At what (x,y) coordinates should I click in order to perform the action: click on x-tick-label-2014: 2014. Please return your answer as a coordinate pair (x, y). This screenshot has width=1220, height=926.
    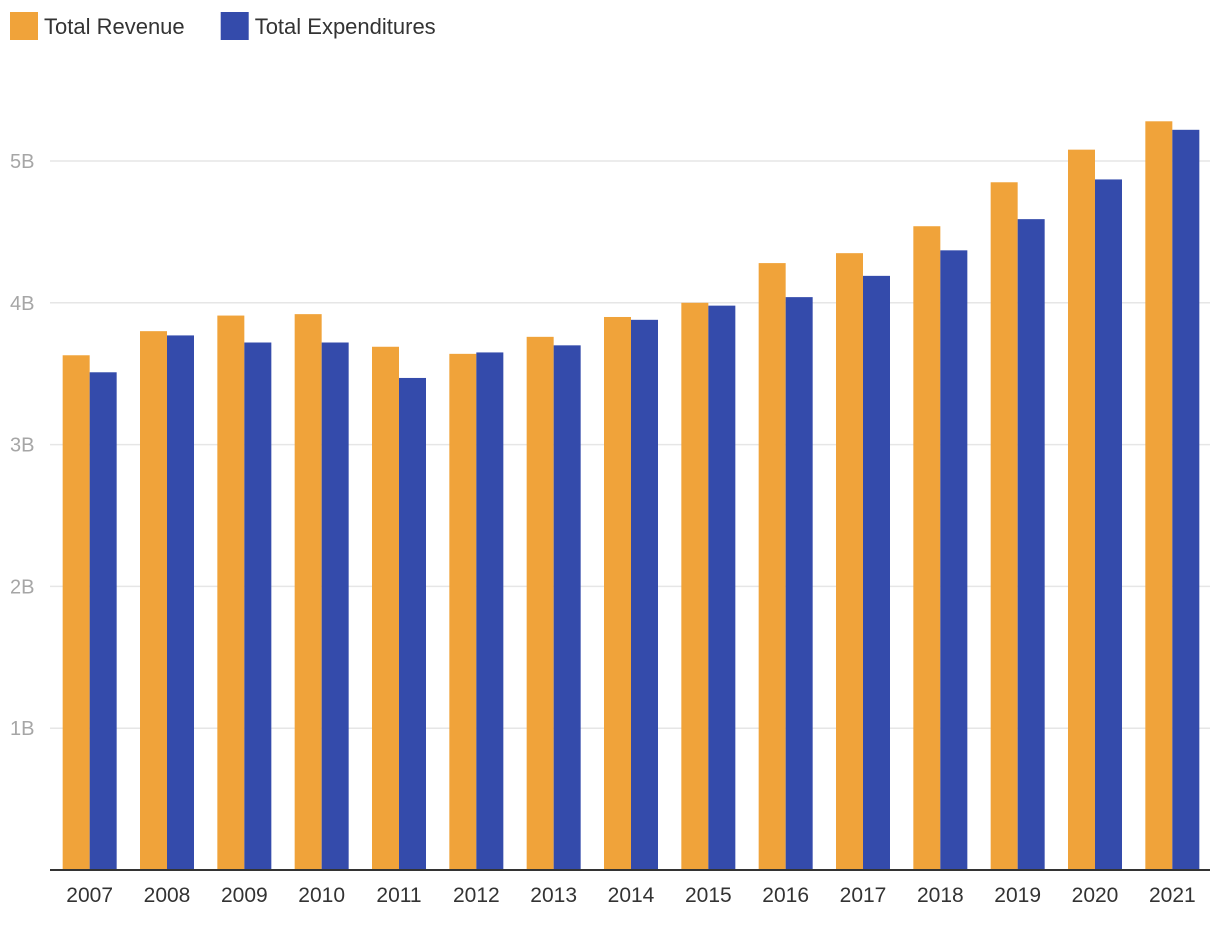
    Looking at the image, I should click on (631, 895).